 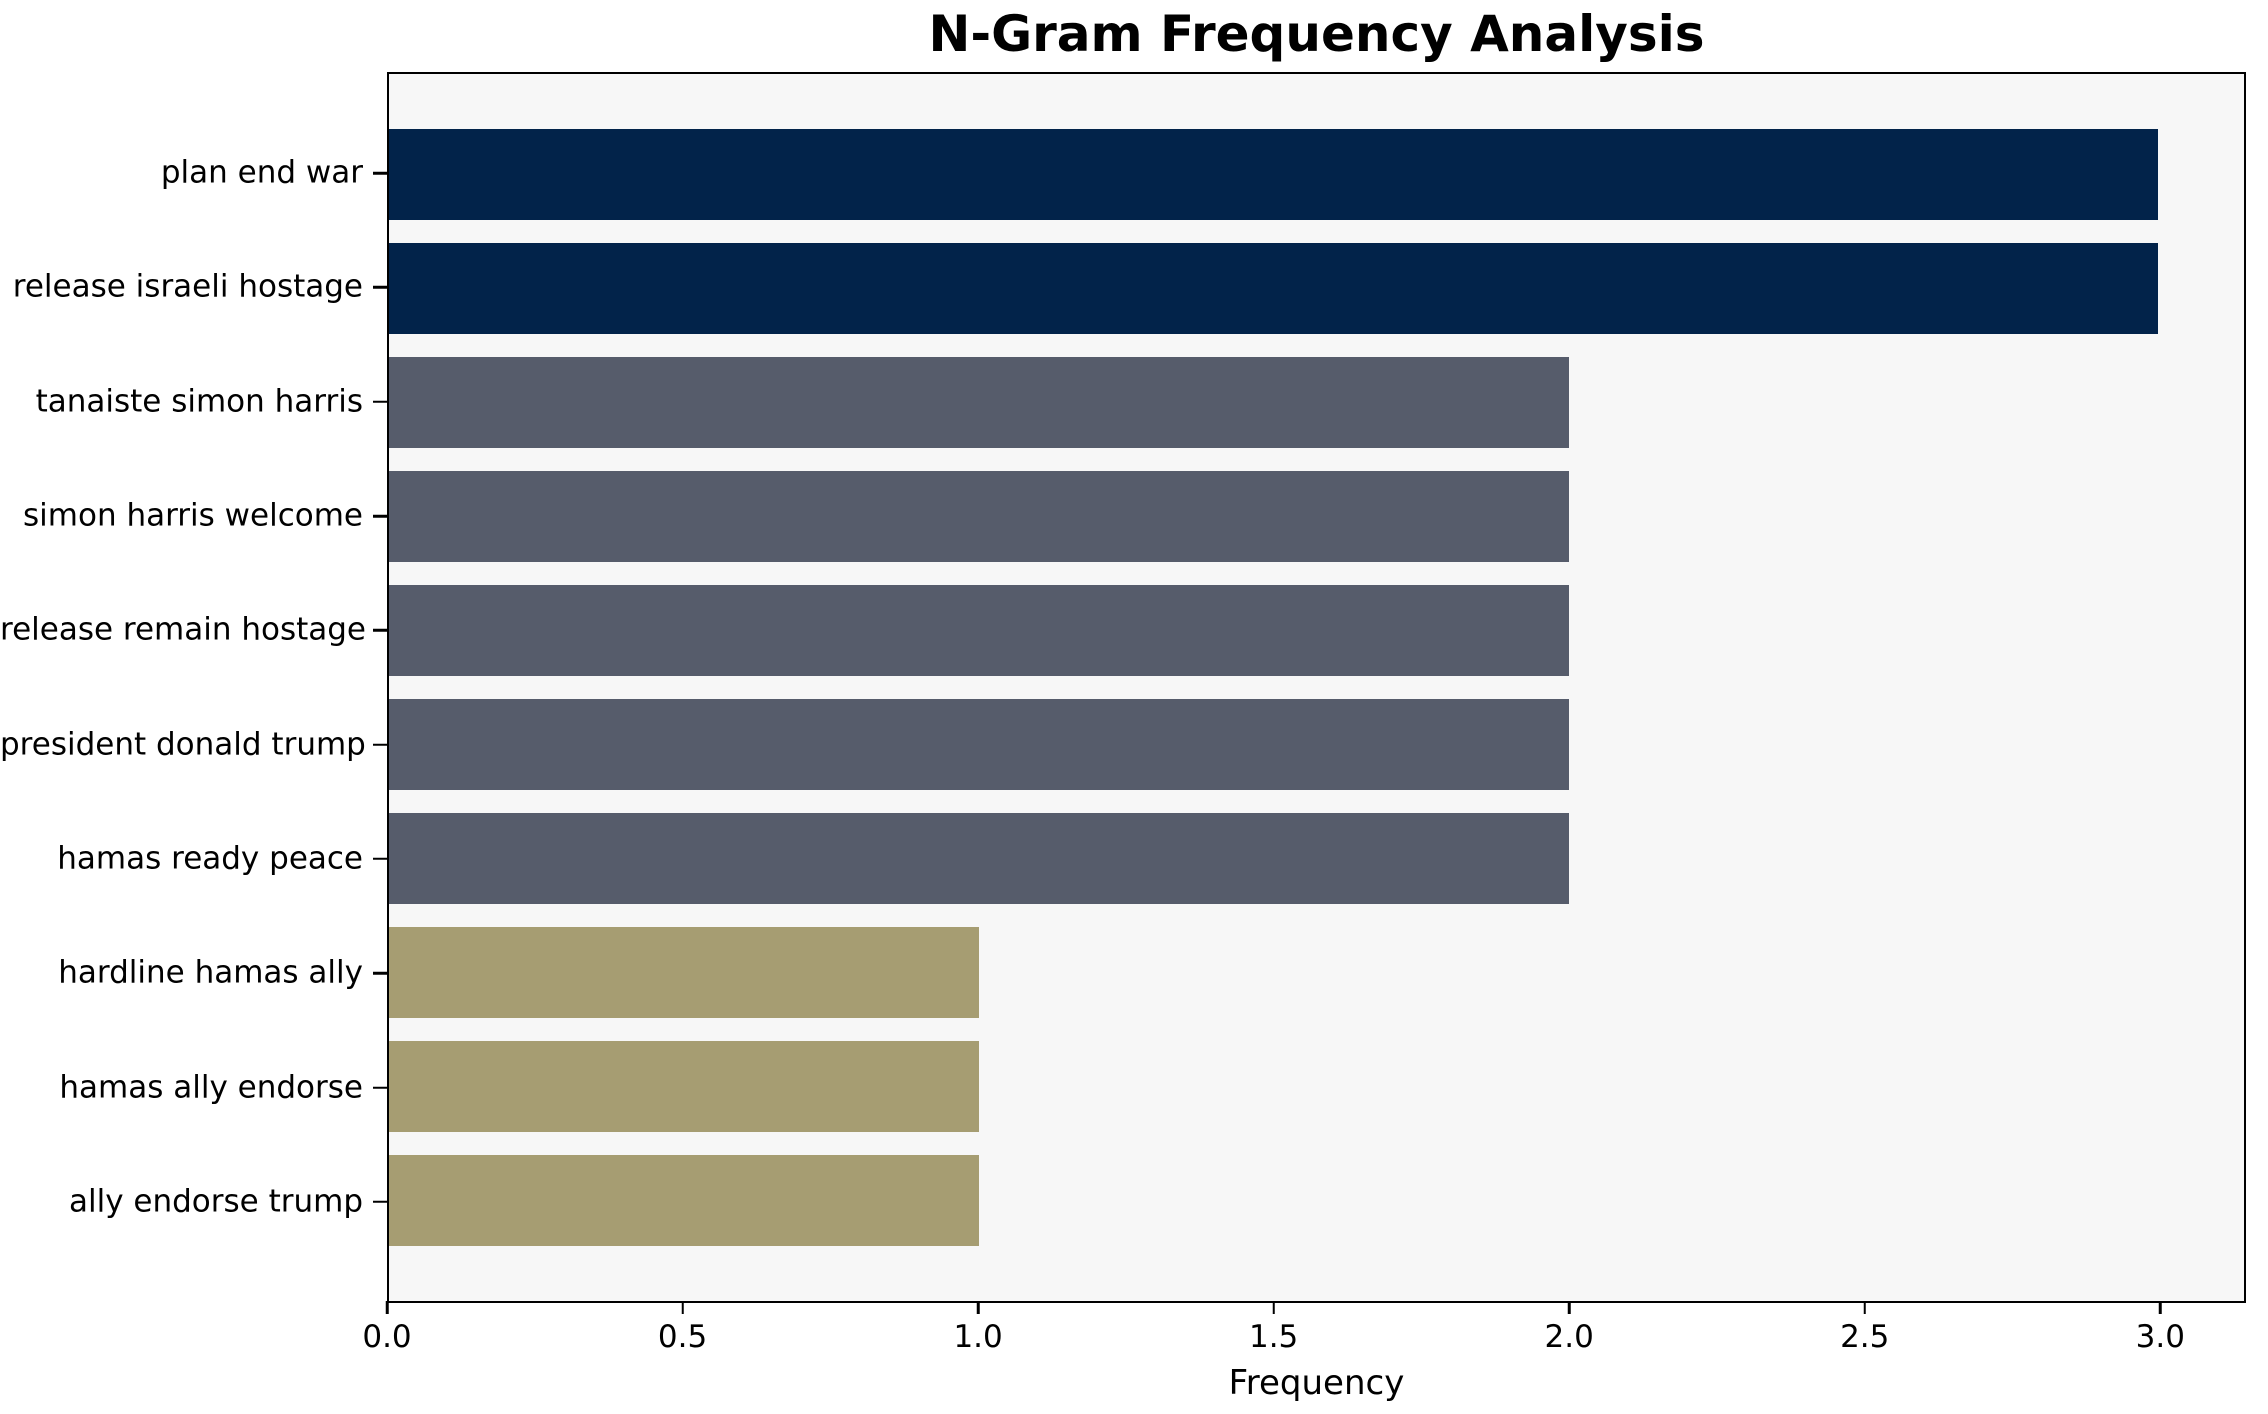 What do you see at coordinates (187, 286) in the screenshot?
I see `y-tick-label: release israeli hostage` at bounding box center [187, 286].